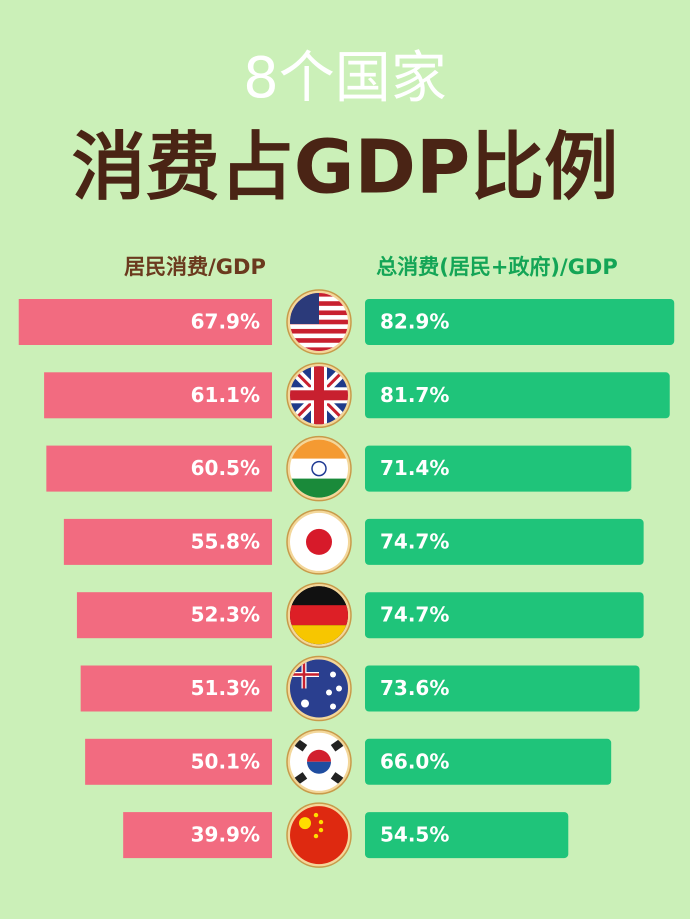 The width and height of the screenshot is (690, 919). I want to click on value-label: 54.5%, so click(414, 835).